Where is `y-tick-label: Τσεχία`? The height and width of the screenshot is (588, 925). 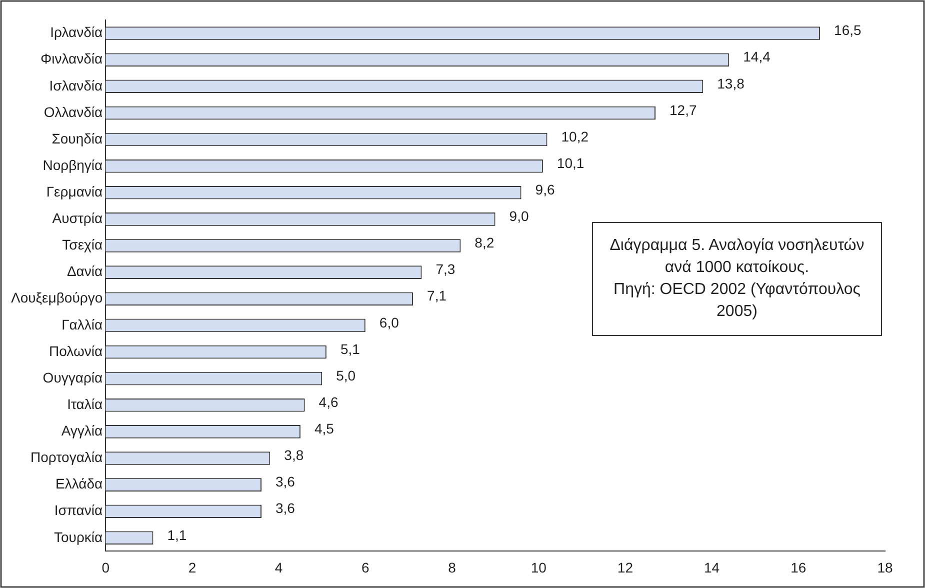 y-tick-label: Τσεχία is located at coordinates (82, 244).